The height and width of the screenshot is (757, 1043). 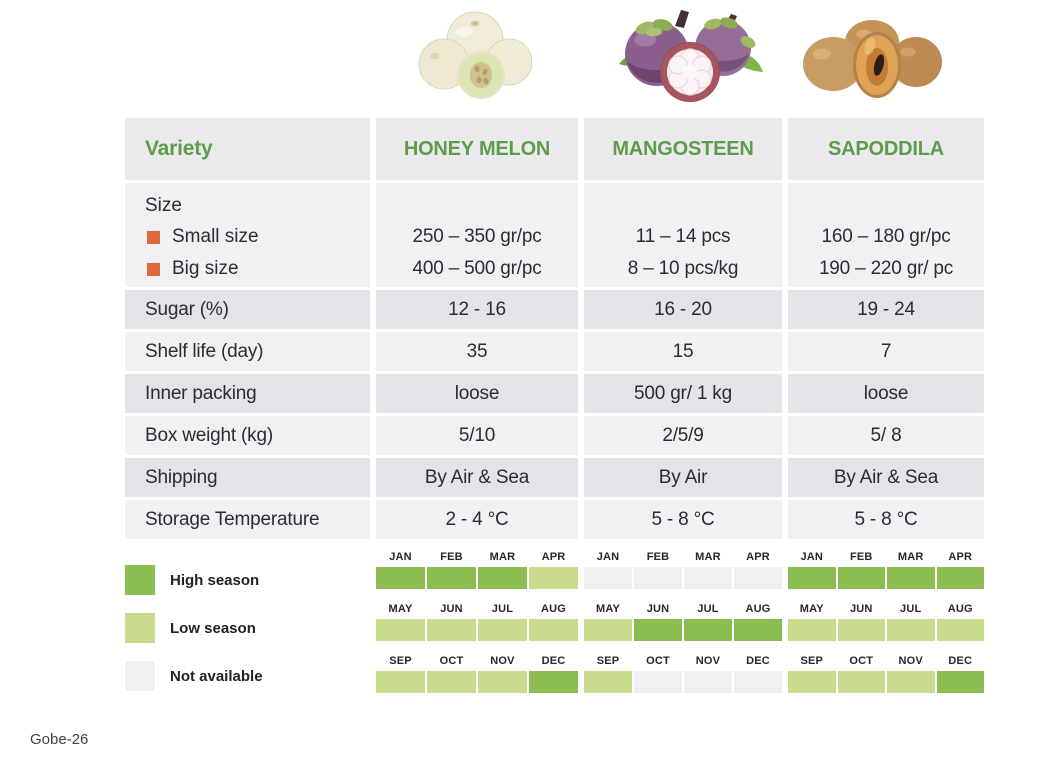 What do you see at coordinates (247, 477) in the screenshot?
I see `shipping-label: Shipping` at bounding box center [247, 477].